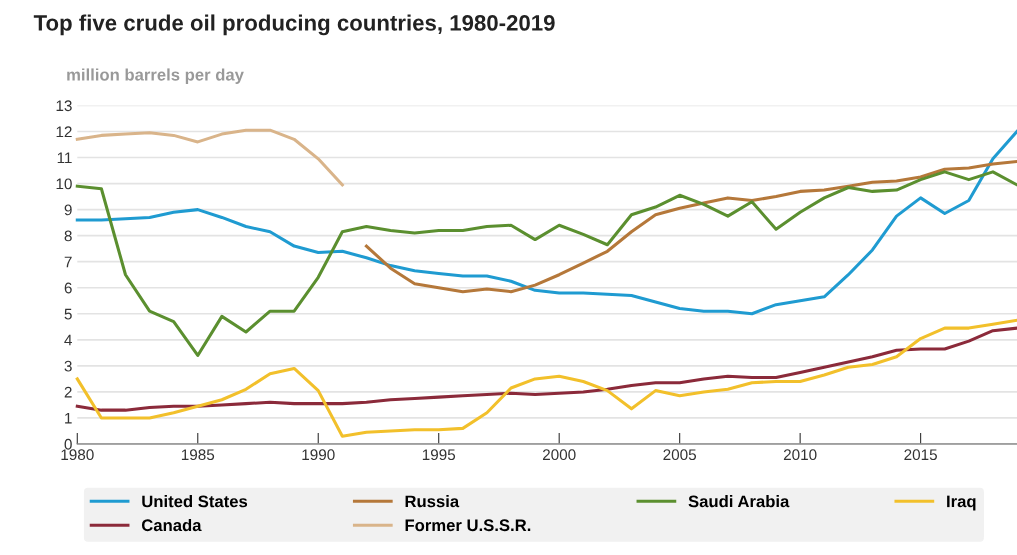 The width and height of the screenshot is (1017, 555). I want to click on x-tick-label: 2010, so click(800, 455).